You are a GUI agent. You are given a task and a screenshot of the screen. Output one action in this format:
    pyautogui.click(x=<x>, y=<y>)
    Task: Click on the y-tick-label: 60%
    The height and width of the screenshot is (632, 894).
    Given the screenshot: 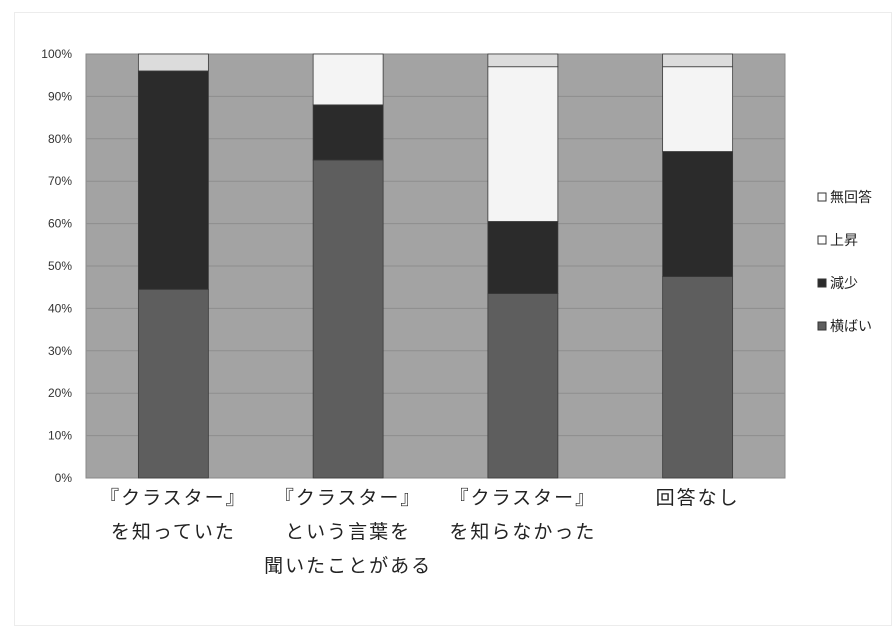 What is the action you would take?
    pyautogui.click(x=60, y=224)
    